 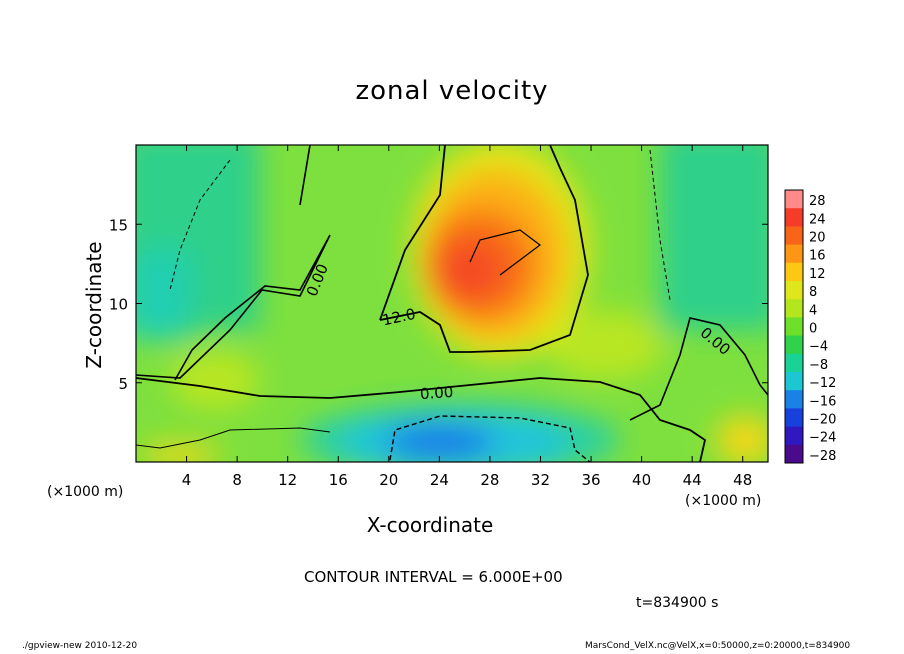 I want to click on x-axis-label: X-coordinate, so click(x=430, y=525).